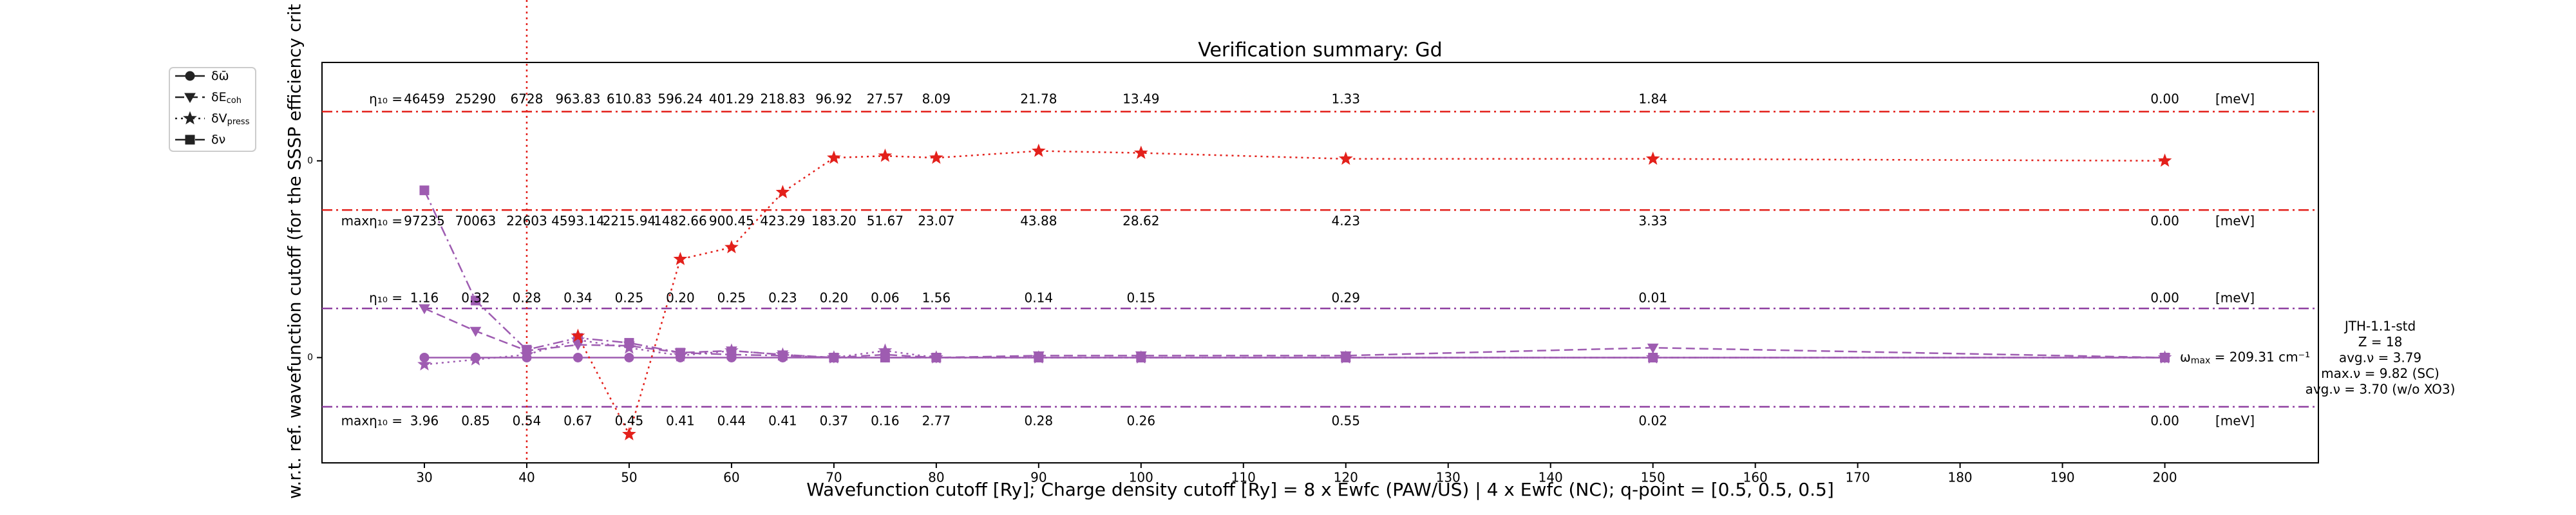 Image resolution: width=2576 pixels, height=515 pixels. Describe the element at coordinates (2381, 389) in the screenshot. I see `info-line: avg.ν = 3.70 (w/o XO3)` at that location.